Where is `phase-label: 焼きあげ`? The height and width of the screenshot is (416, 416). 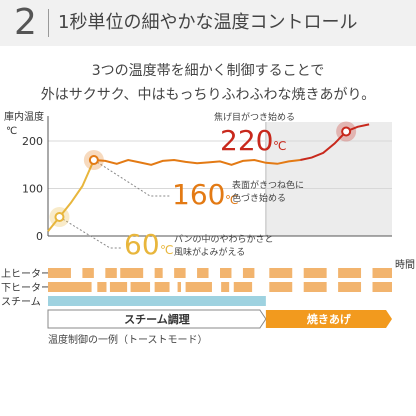 phase-label: 焼きあげ is located at coordinates (329, 319).